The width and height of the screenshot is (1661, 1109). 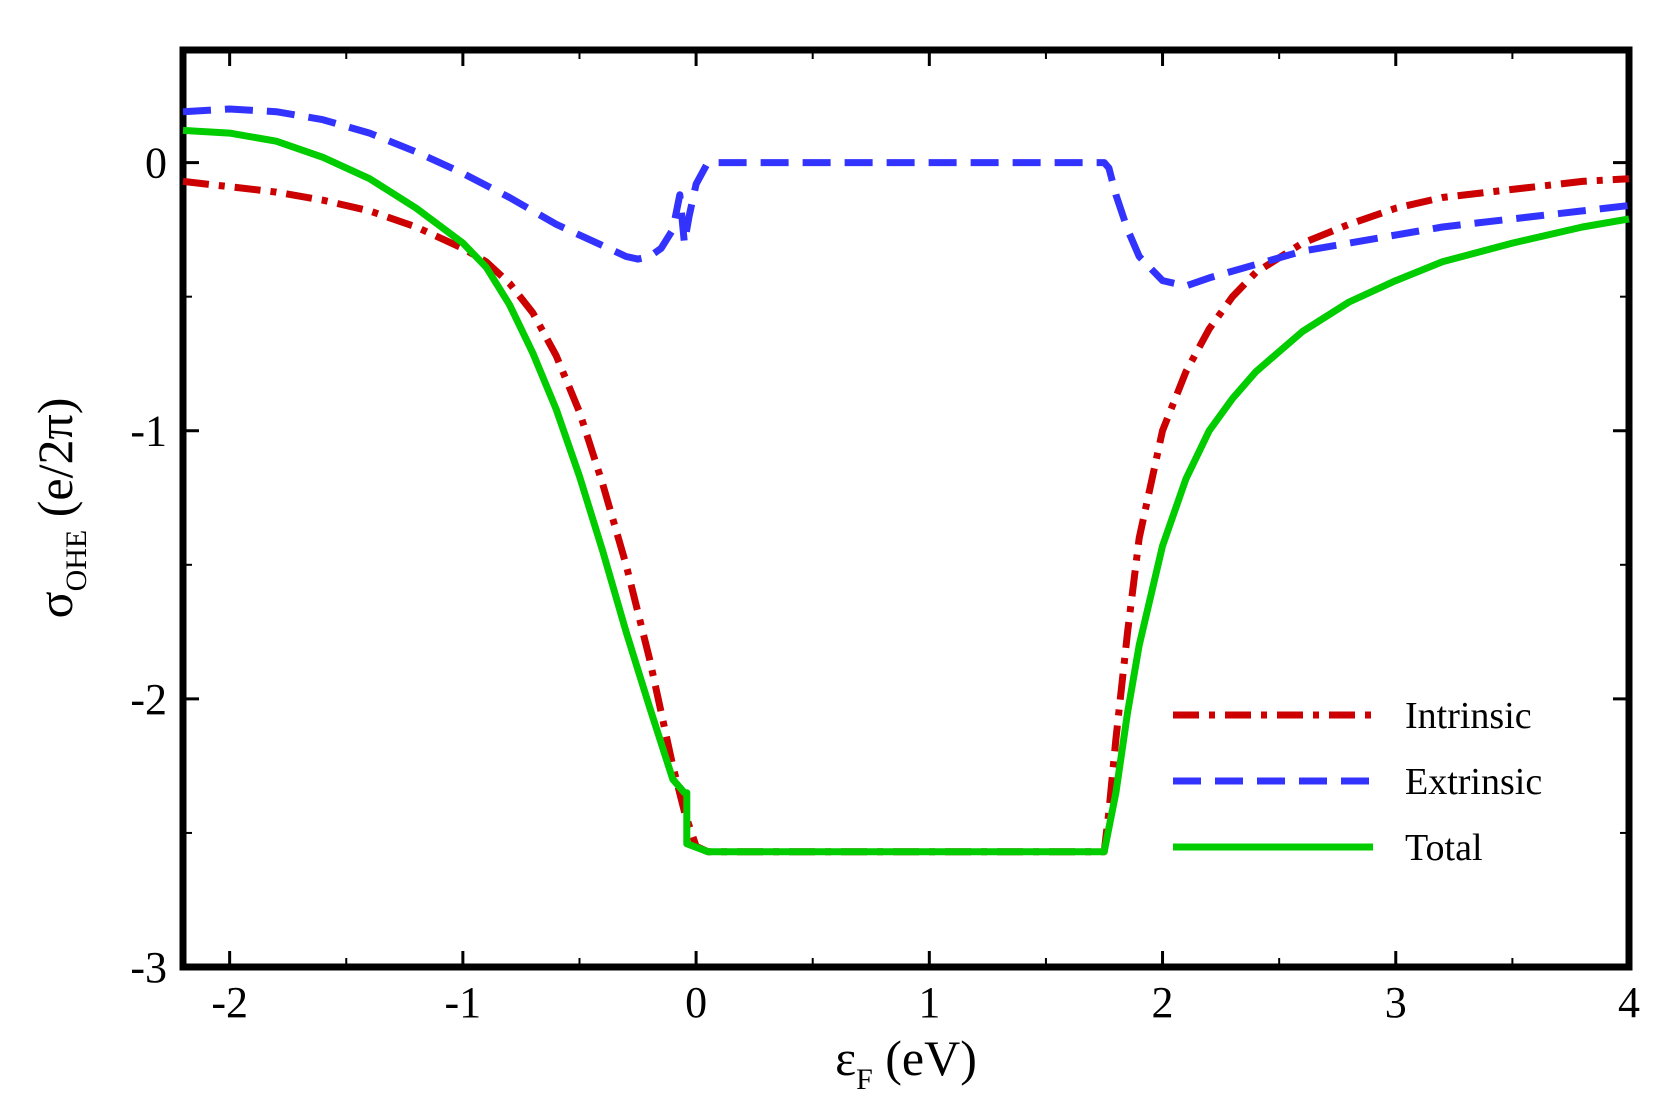 I want to click on x-axis-label-symbol: ε, so click(x=845, y=1058).